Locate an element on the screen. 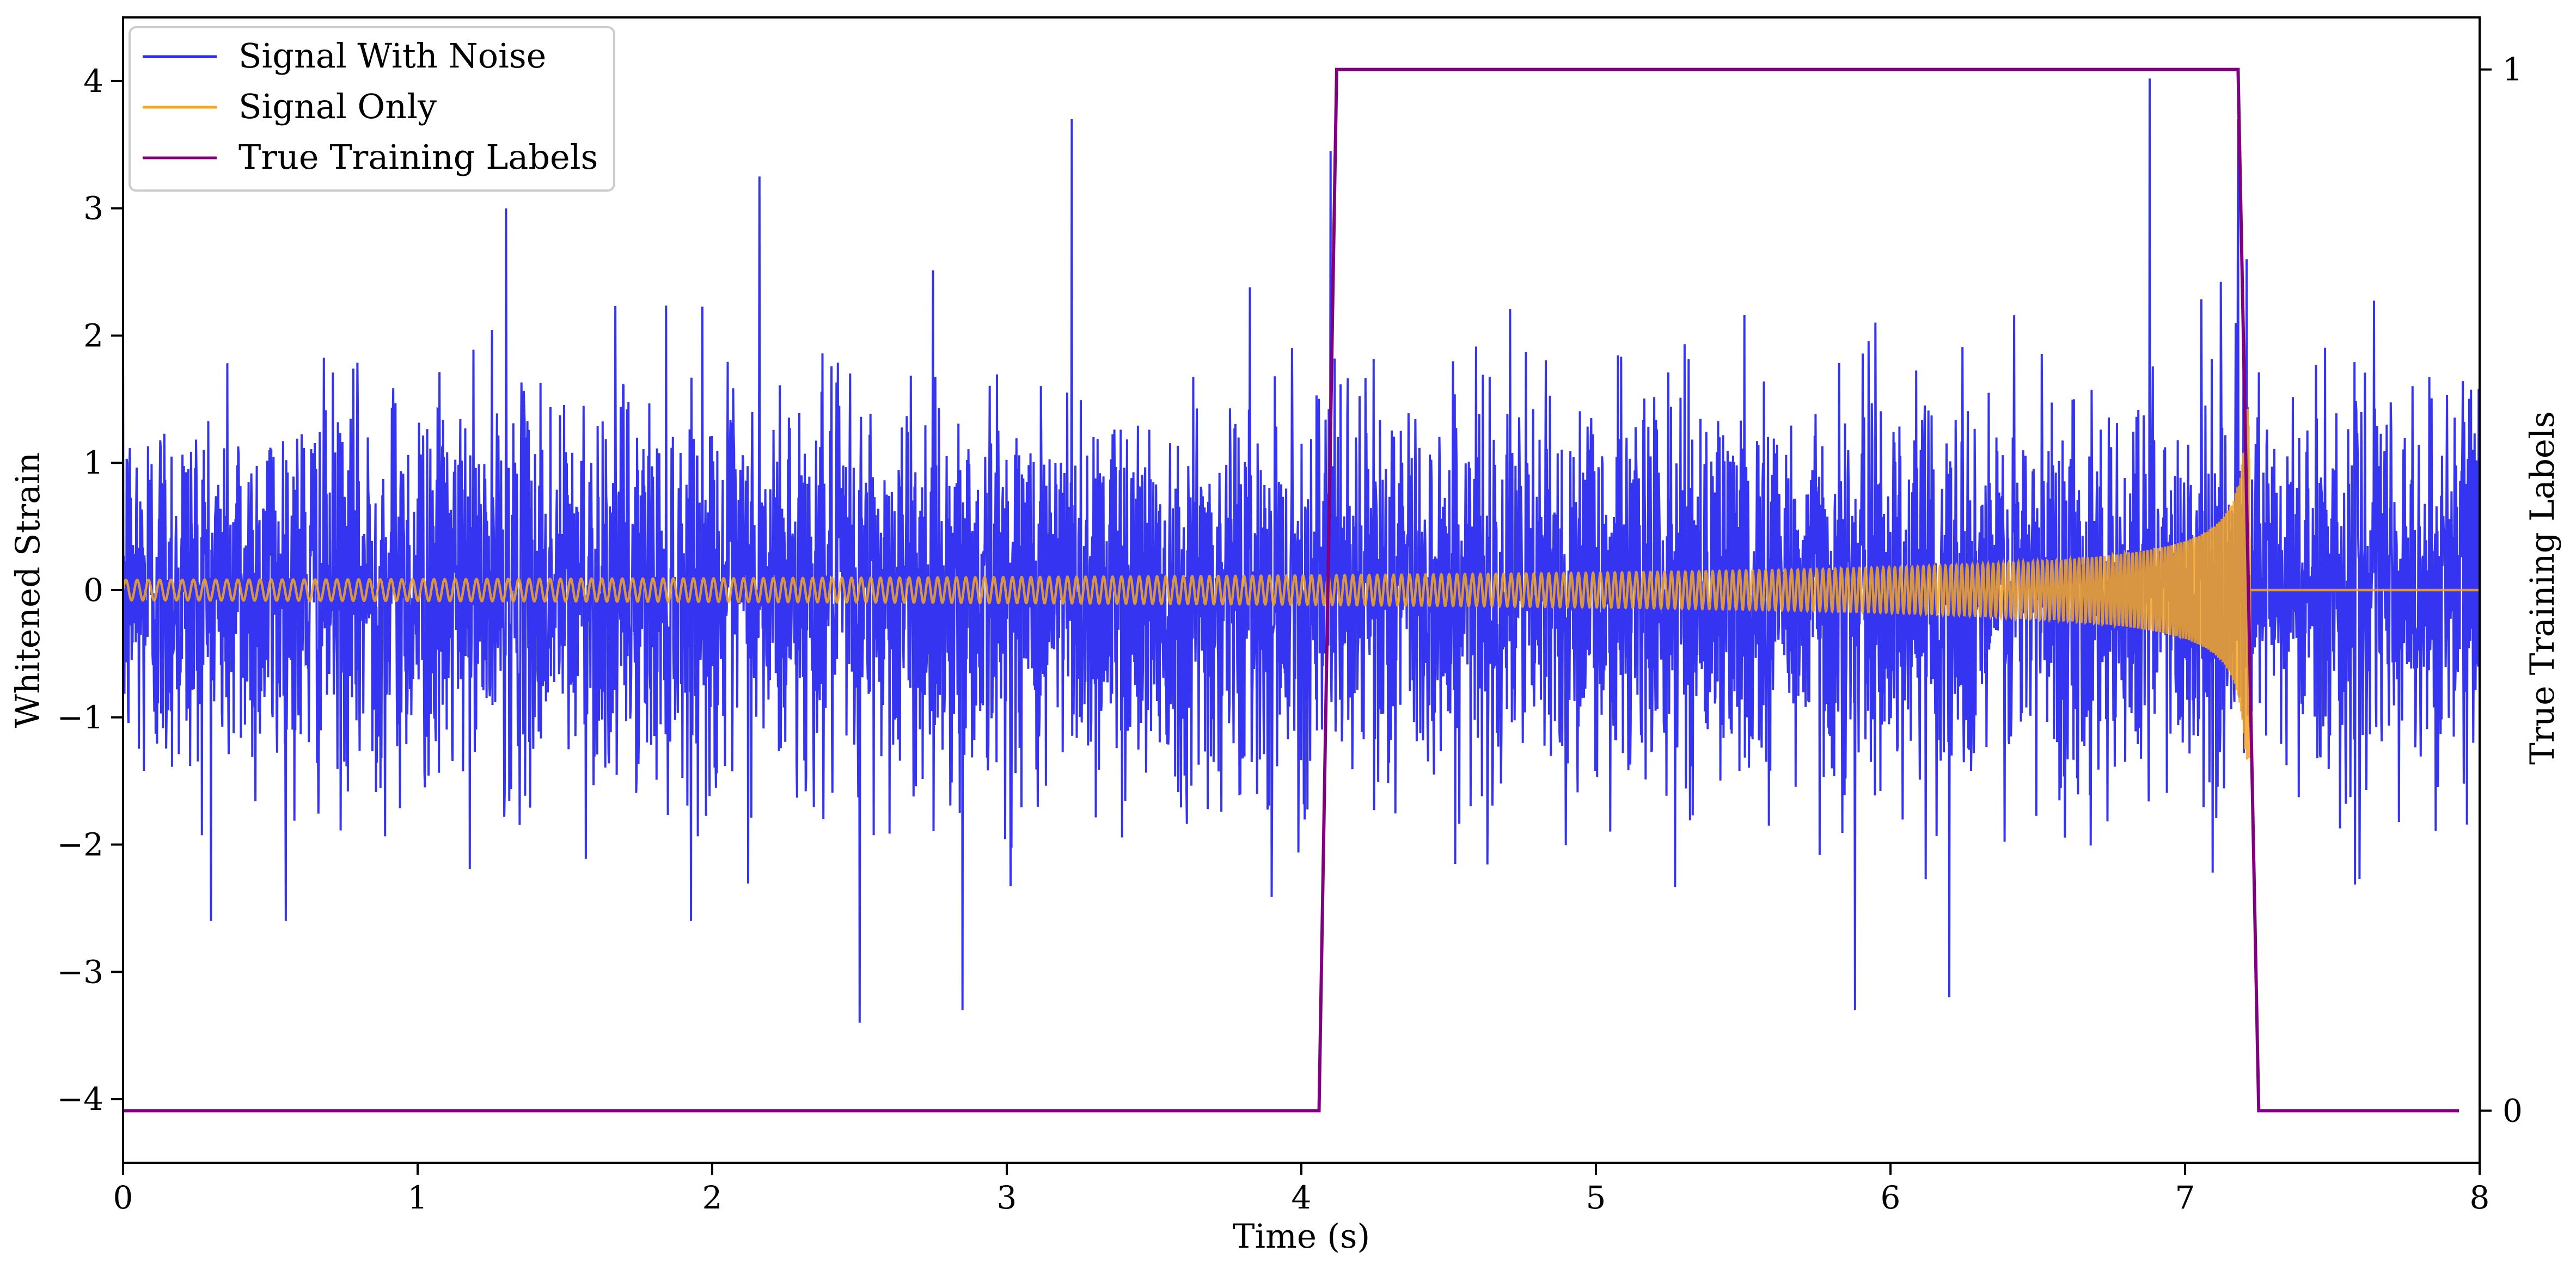 The height and width of the screenshot is (1270, 2576). x-tick-label: 5 is located at coordinates (1596, 1197).